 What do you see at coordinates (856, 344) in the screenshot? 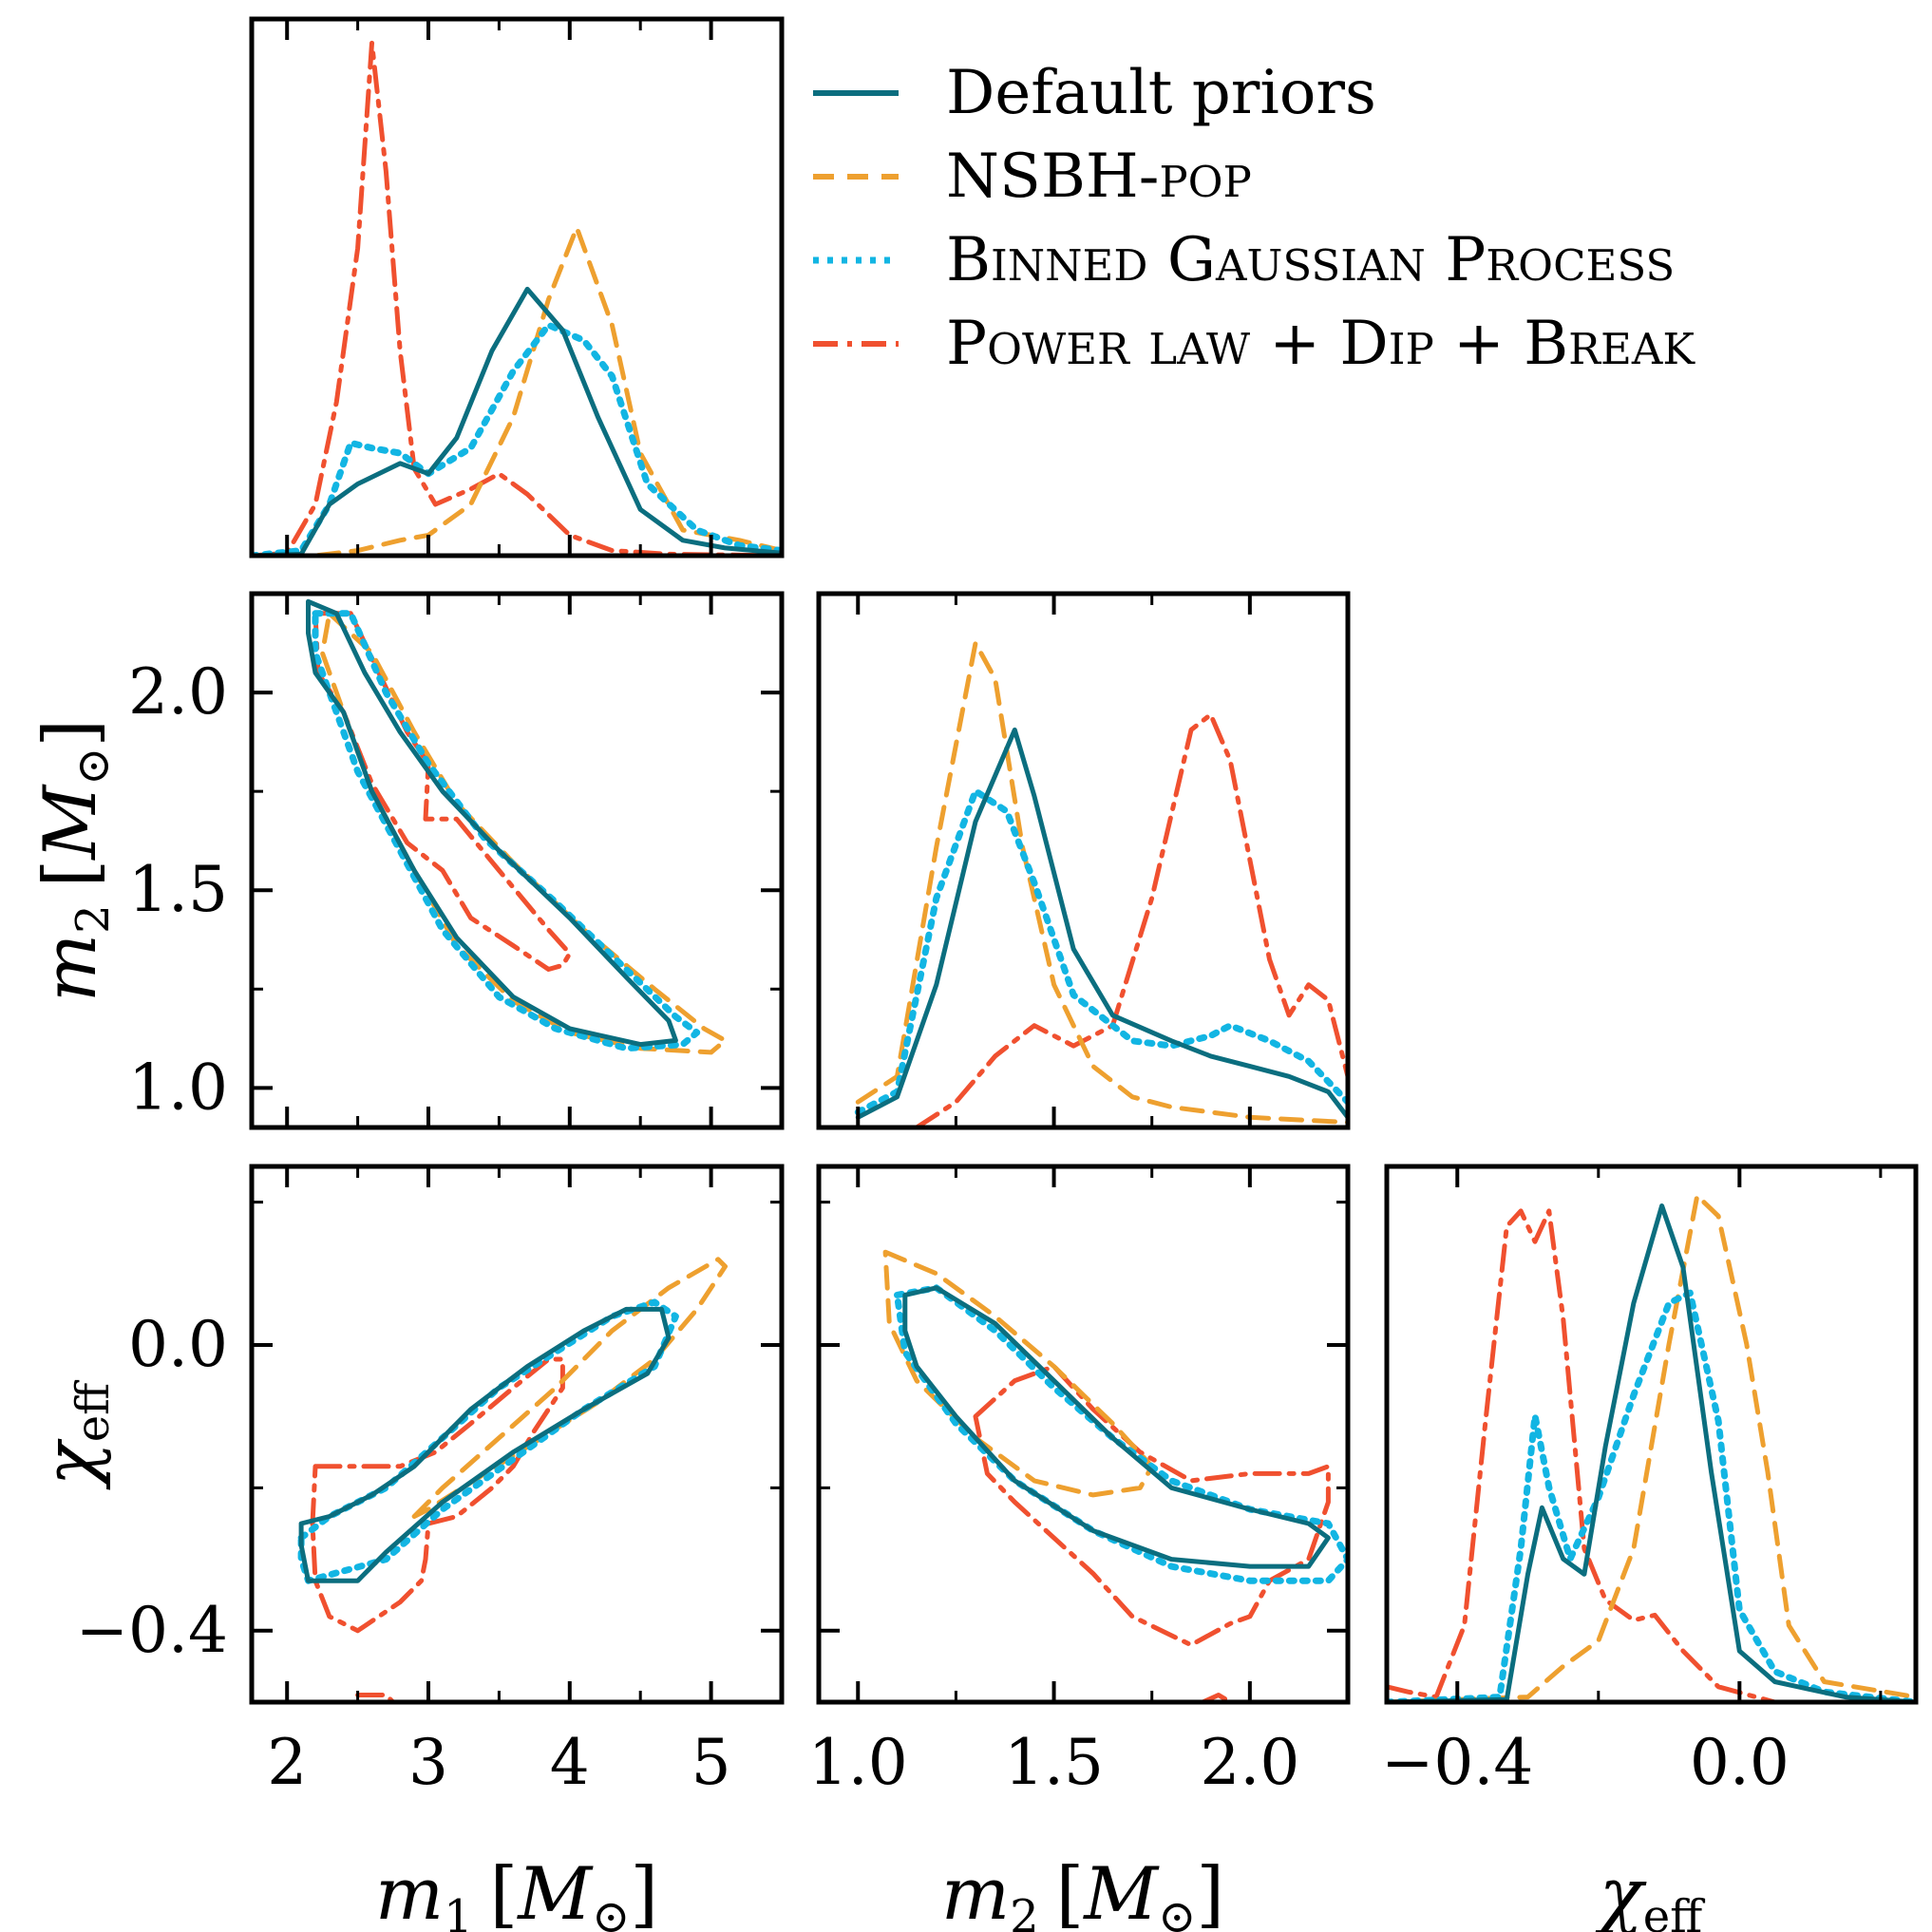
I see `legend-swatch-pdb` at bounding box center [856, 344].